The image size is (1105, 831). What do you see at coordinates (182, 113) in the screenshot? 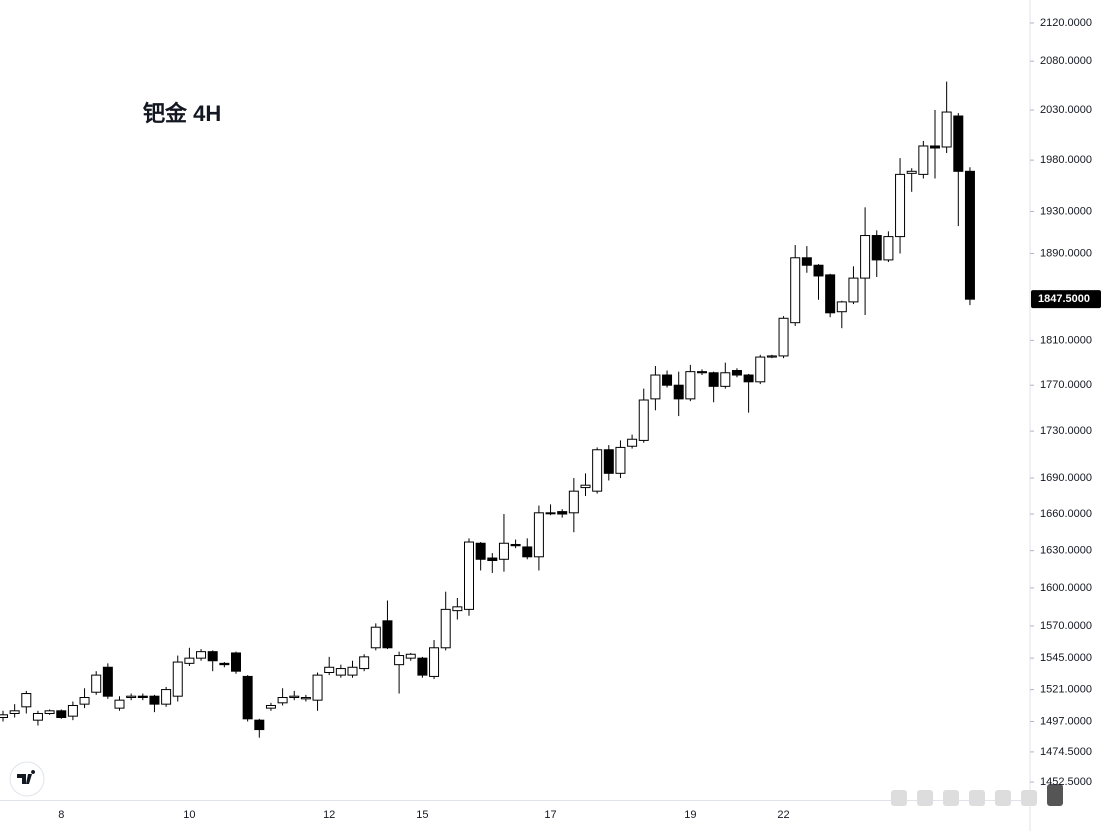
I see `chart-title: 钯金 4H` at bounding box center [182, 113].